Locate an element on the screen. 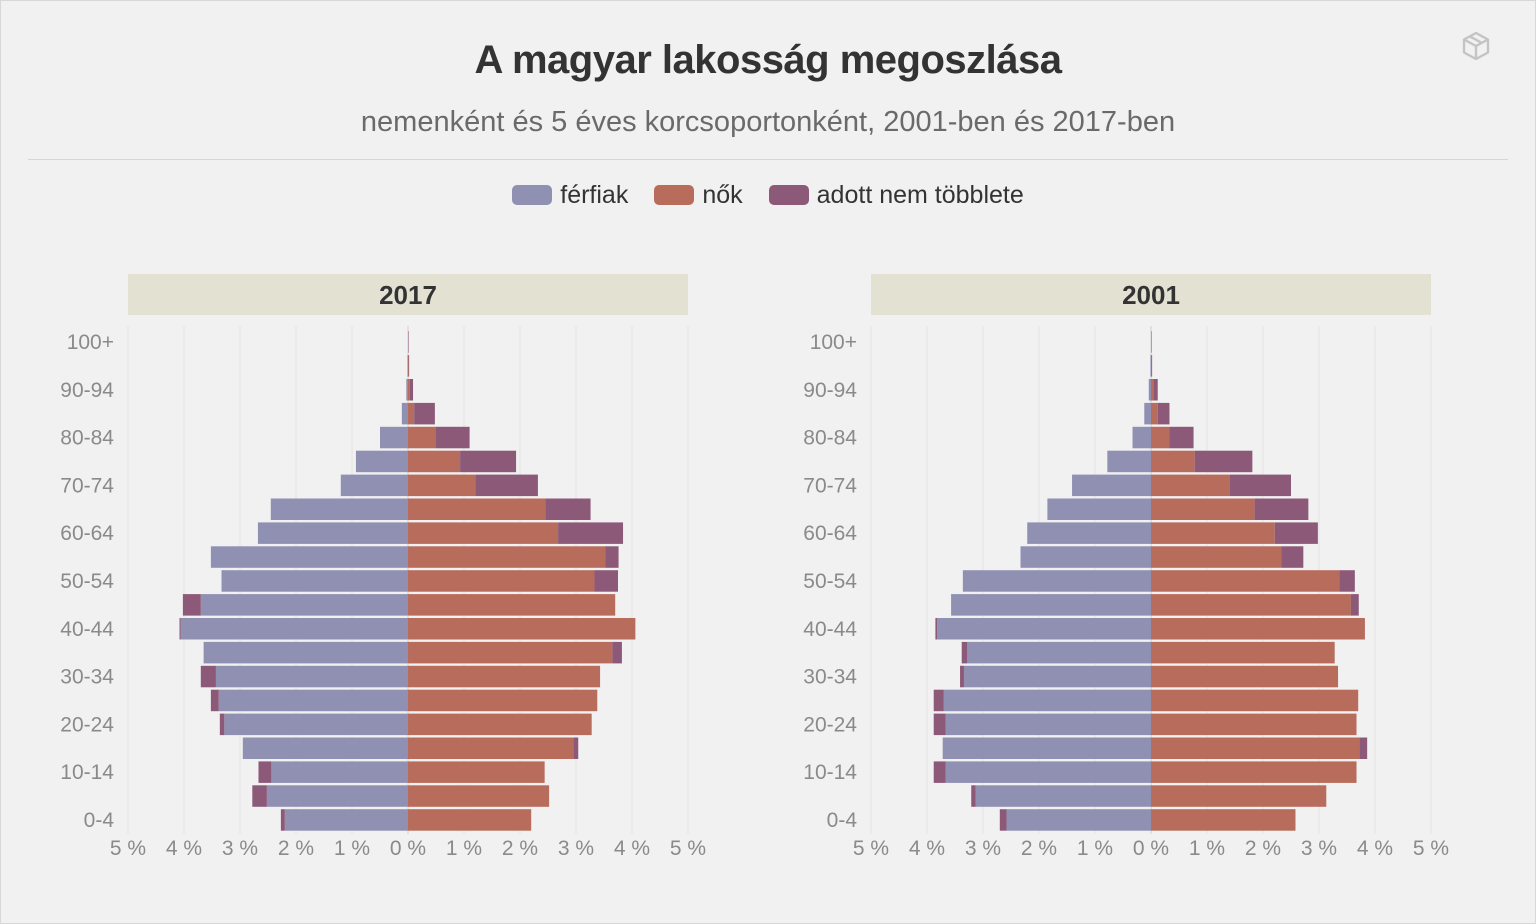  panel-strip-right: 2001 is located at coordinates (1151, 294).